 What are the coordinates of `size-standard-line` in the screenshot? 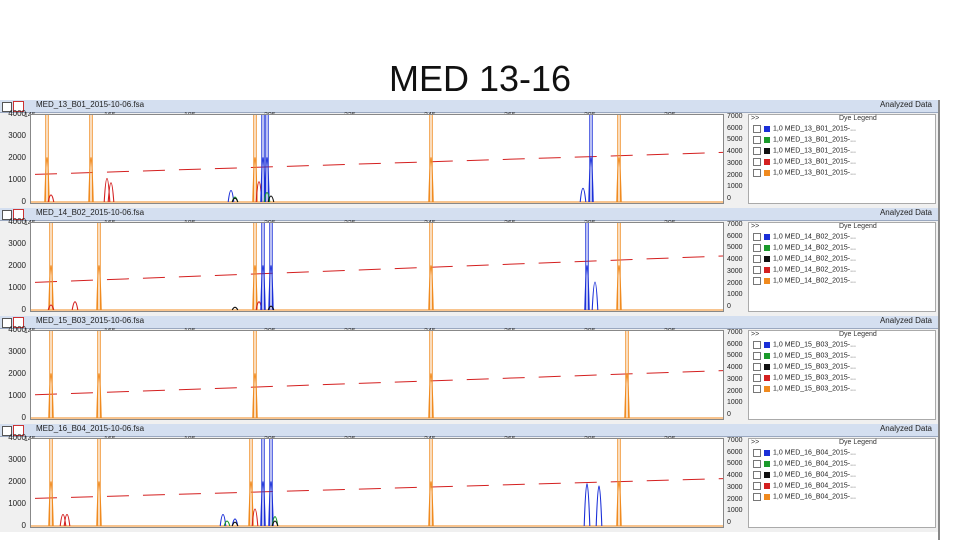 It's located at (378, 269).